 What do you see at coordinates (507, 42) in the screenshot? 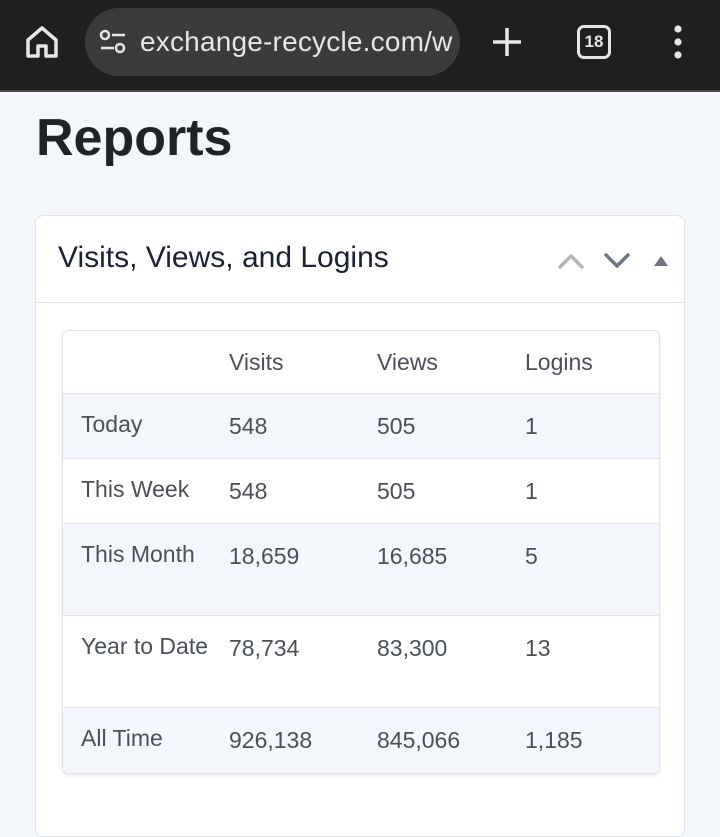
I see `plus-icon` at bounding box center [507, 42].